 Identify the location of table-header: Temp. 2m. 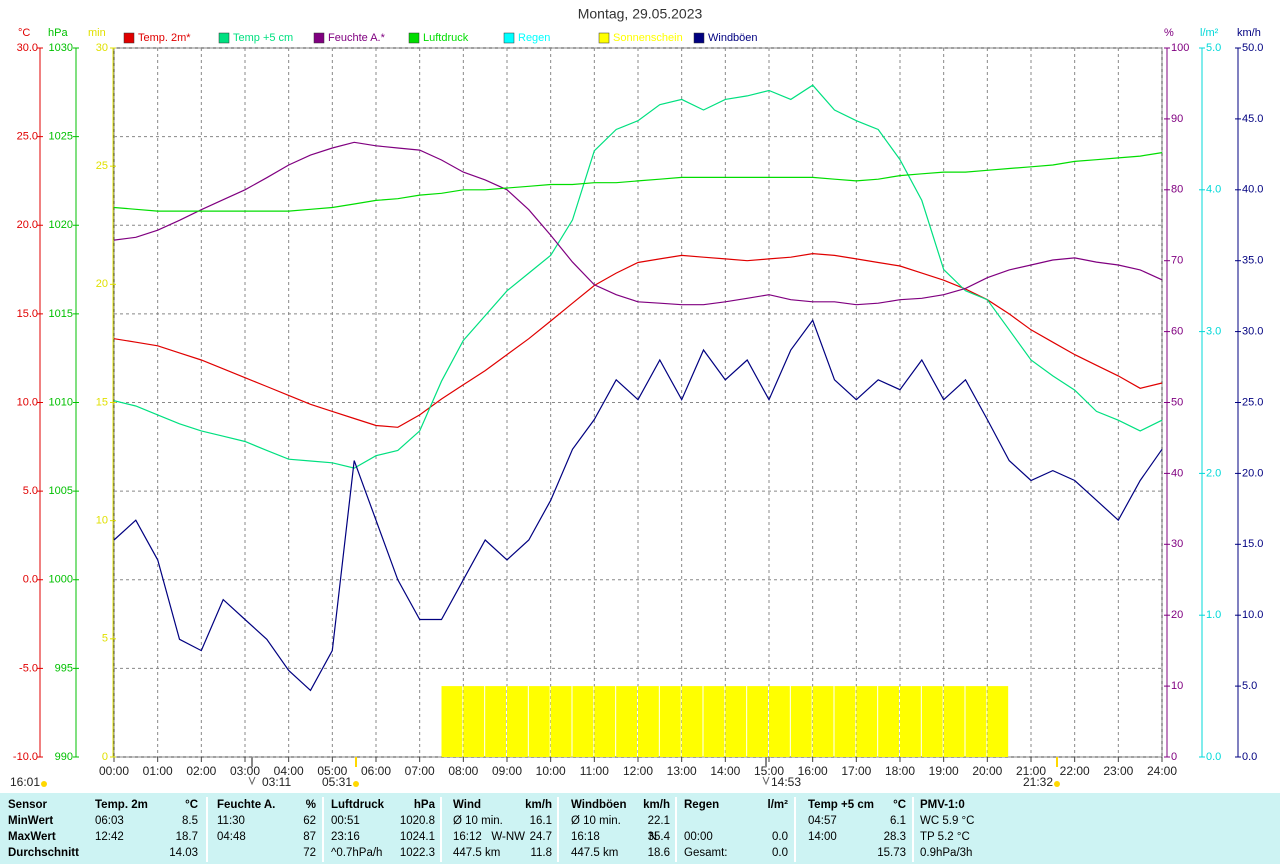
(121, 805).